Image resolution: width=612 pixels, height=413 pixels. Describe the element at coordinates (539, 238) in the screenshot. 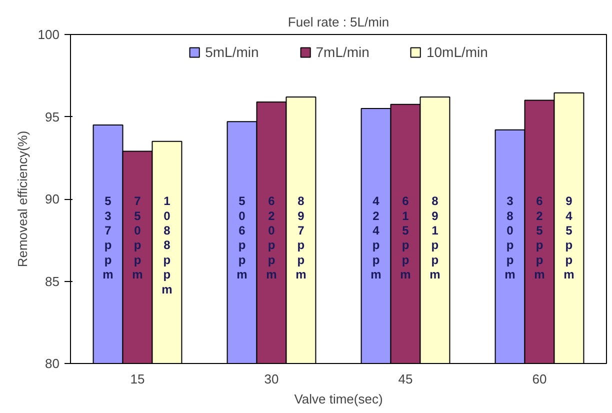

I see `annotation: 625ppm` at that location.